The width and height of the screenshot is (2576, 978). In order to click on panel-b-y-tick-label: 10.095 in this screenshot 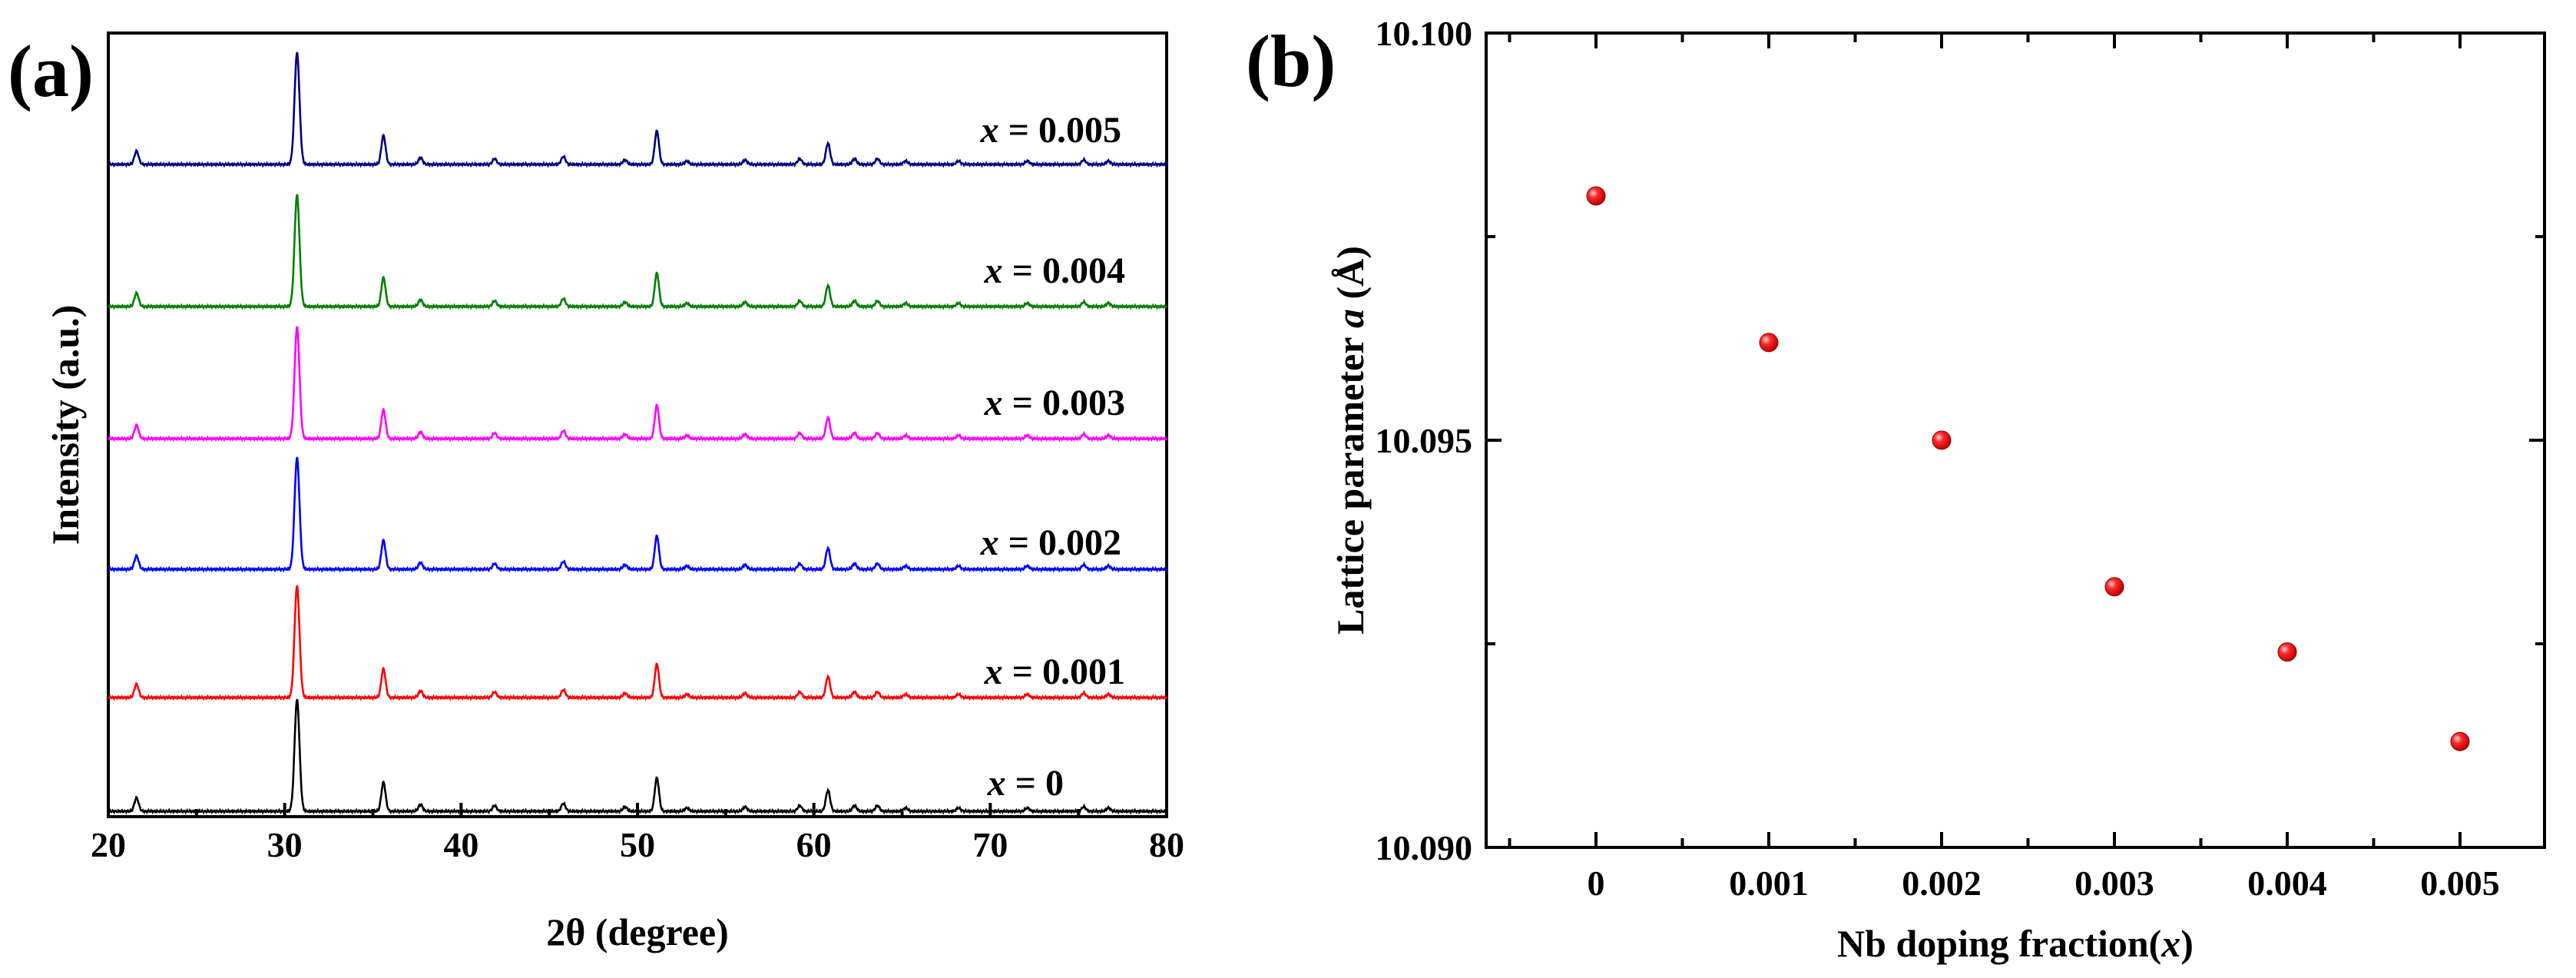, I will do `click(1424, 440)`.